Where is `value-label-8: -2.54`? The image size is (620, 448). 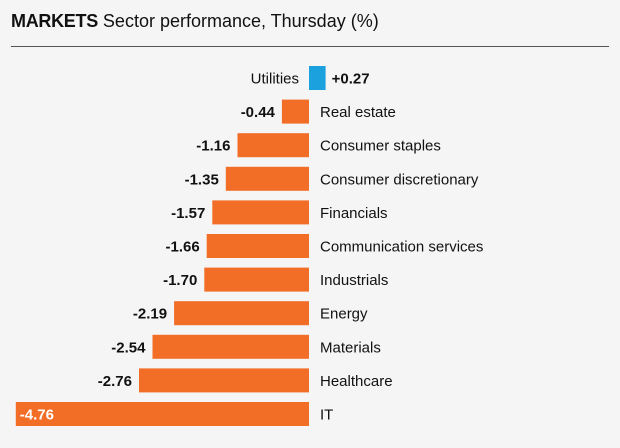
value-label-8: -2.54 is located at coordinates (128, 347).